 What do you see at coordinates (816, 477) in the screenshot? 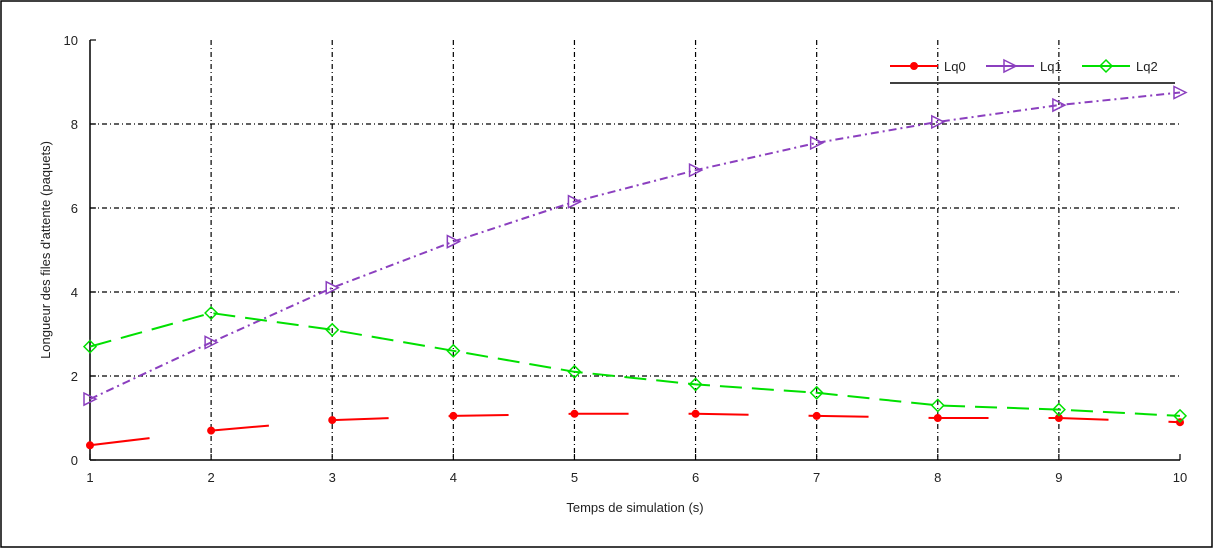
I see `x-tick-label: 7` at bounding box center [816, 477].